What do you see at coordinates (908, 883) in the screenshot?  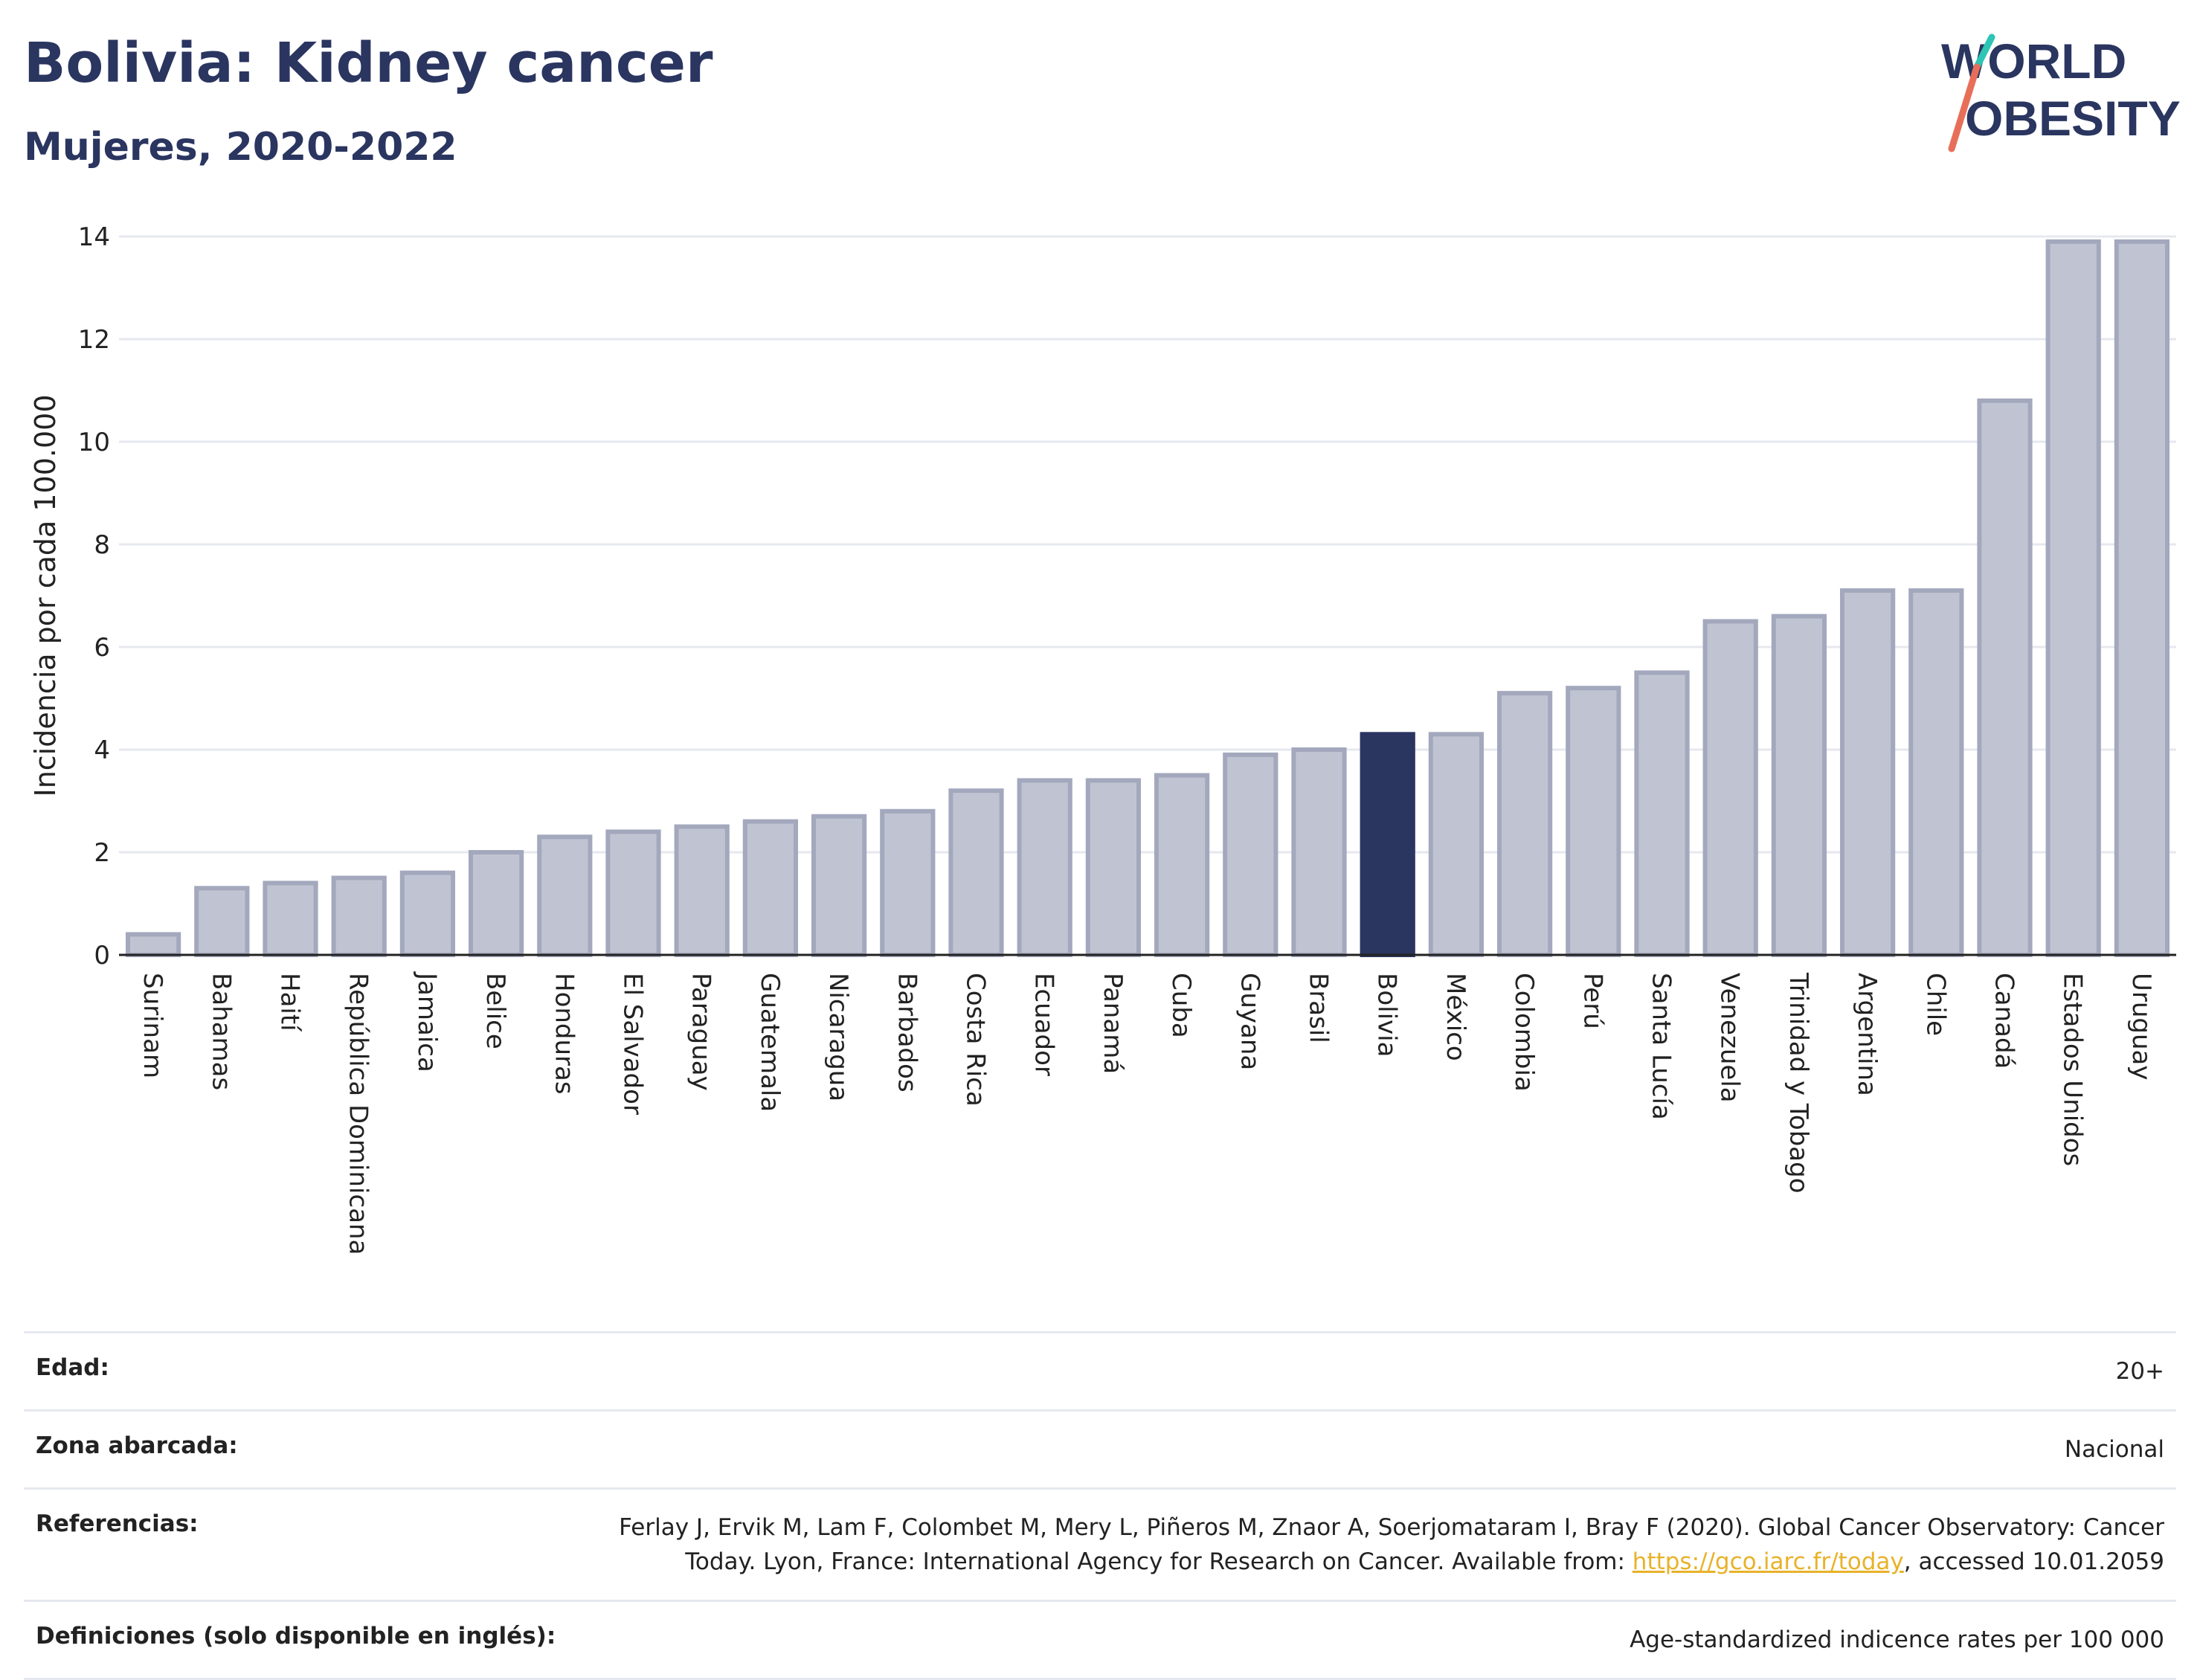 I see `bar-barbados` at bounding box center [908, 883].